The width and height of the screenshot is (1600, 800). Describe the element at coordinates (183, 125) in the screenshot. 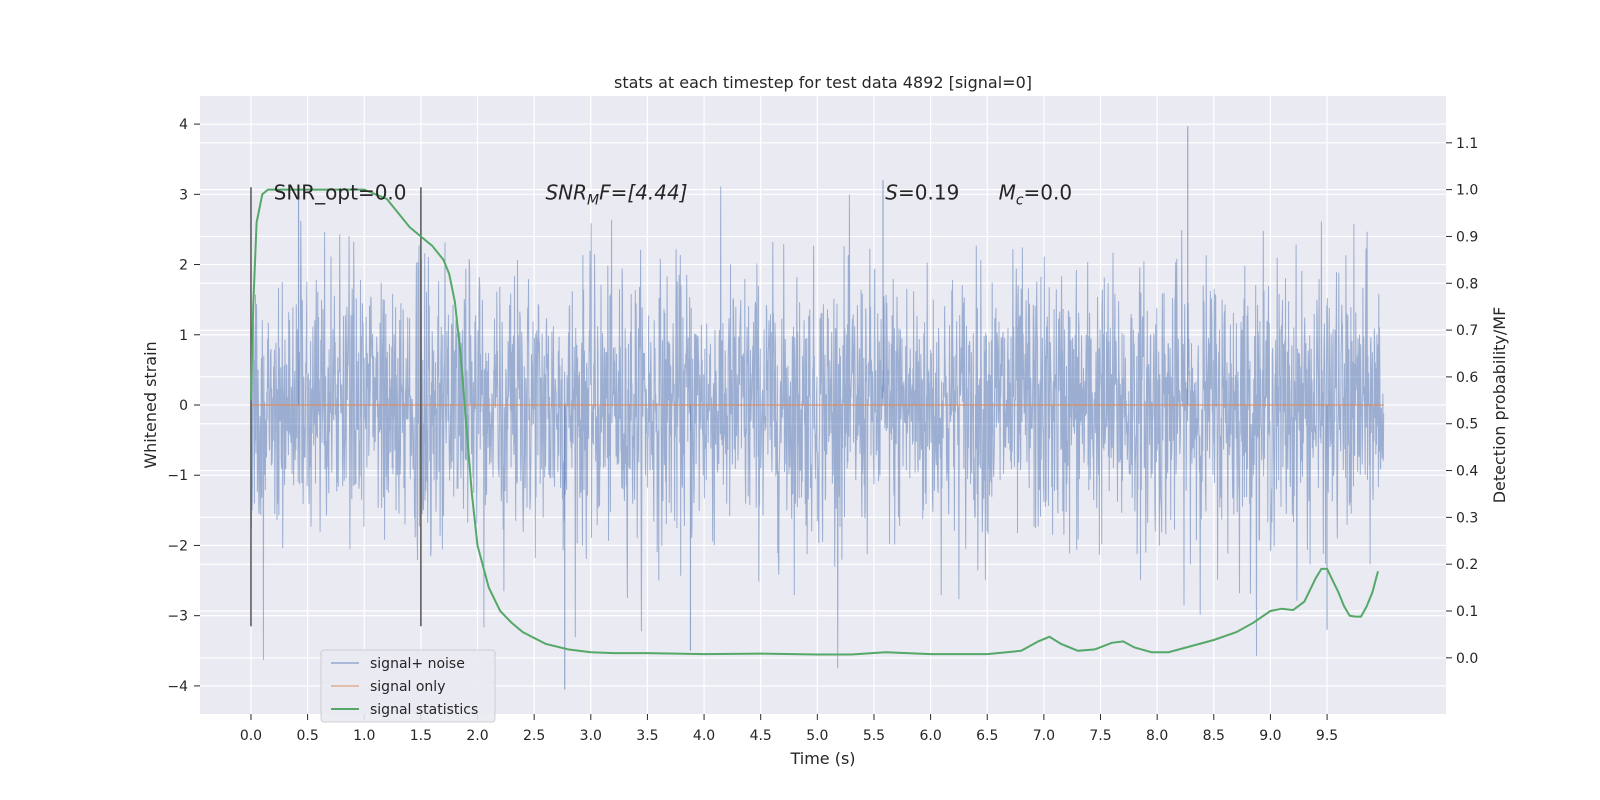

I see `y-tick-label: 4` at that location.